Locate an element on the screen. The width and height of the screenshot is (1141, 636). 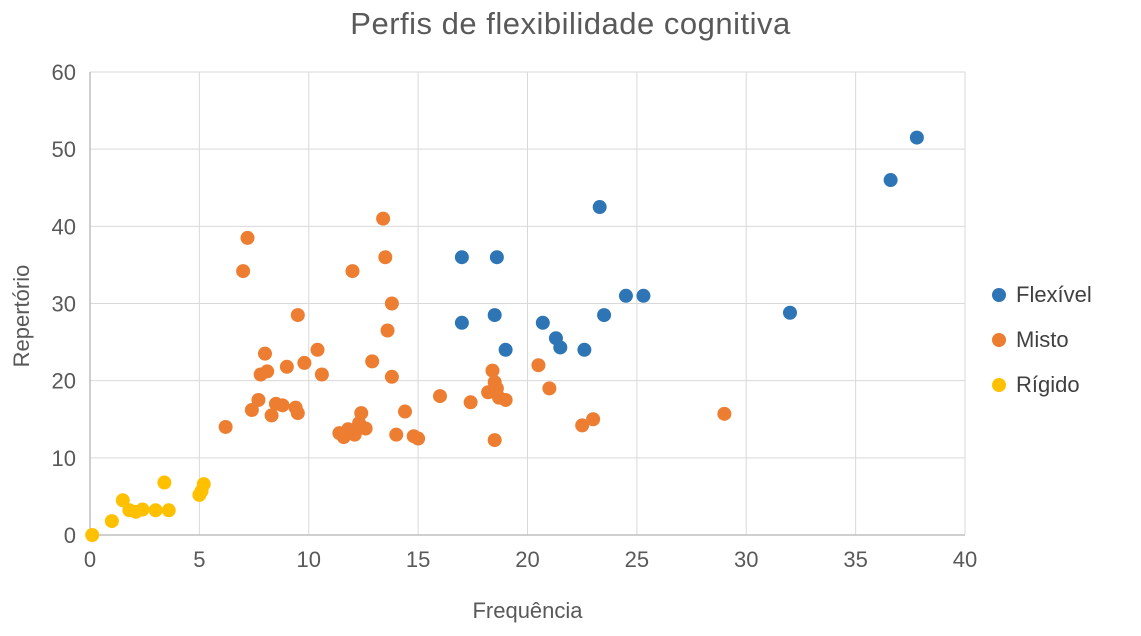
y-tick-label: 20 is located at coordinates (64, 381).